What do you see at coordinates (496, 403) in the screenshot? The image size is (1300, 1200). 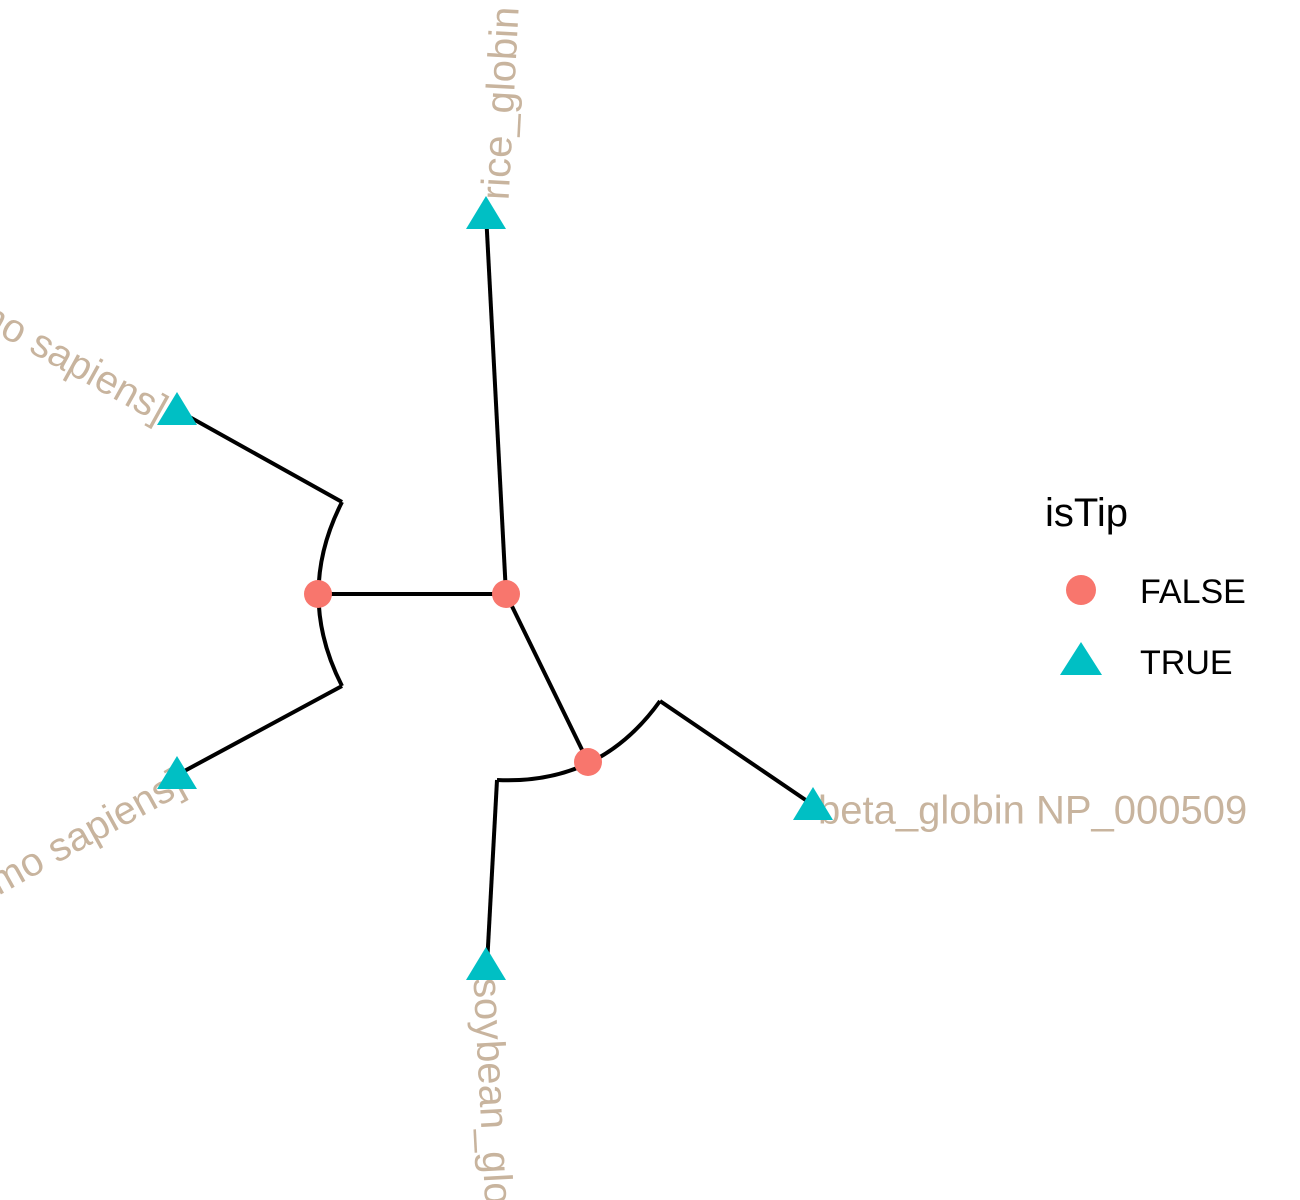 I see `branch-root-to-rice` at bounding box center [496, 403].